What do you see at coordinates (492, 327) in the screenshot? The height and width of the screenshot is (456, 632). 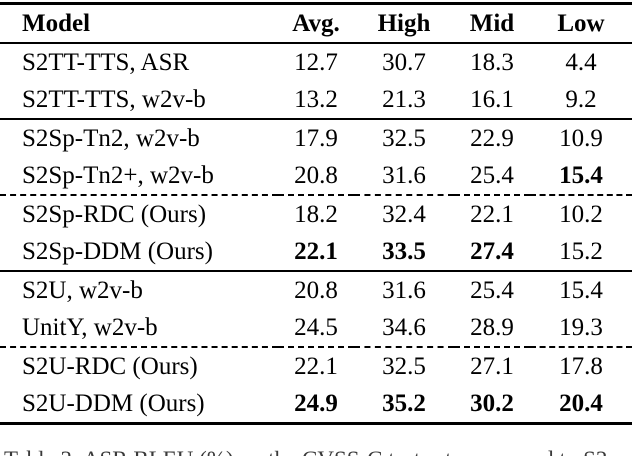 I see `value-cell: 28.9` at bounding box center [492, 327].